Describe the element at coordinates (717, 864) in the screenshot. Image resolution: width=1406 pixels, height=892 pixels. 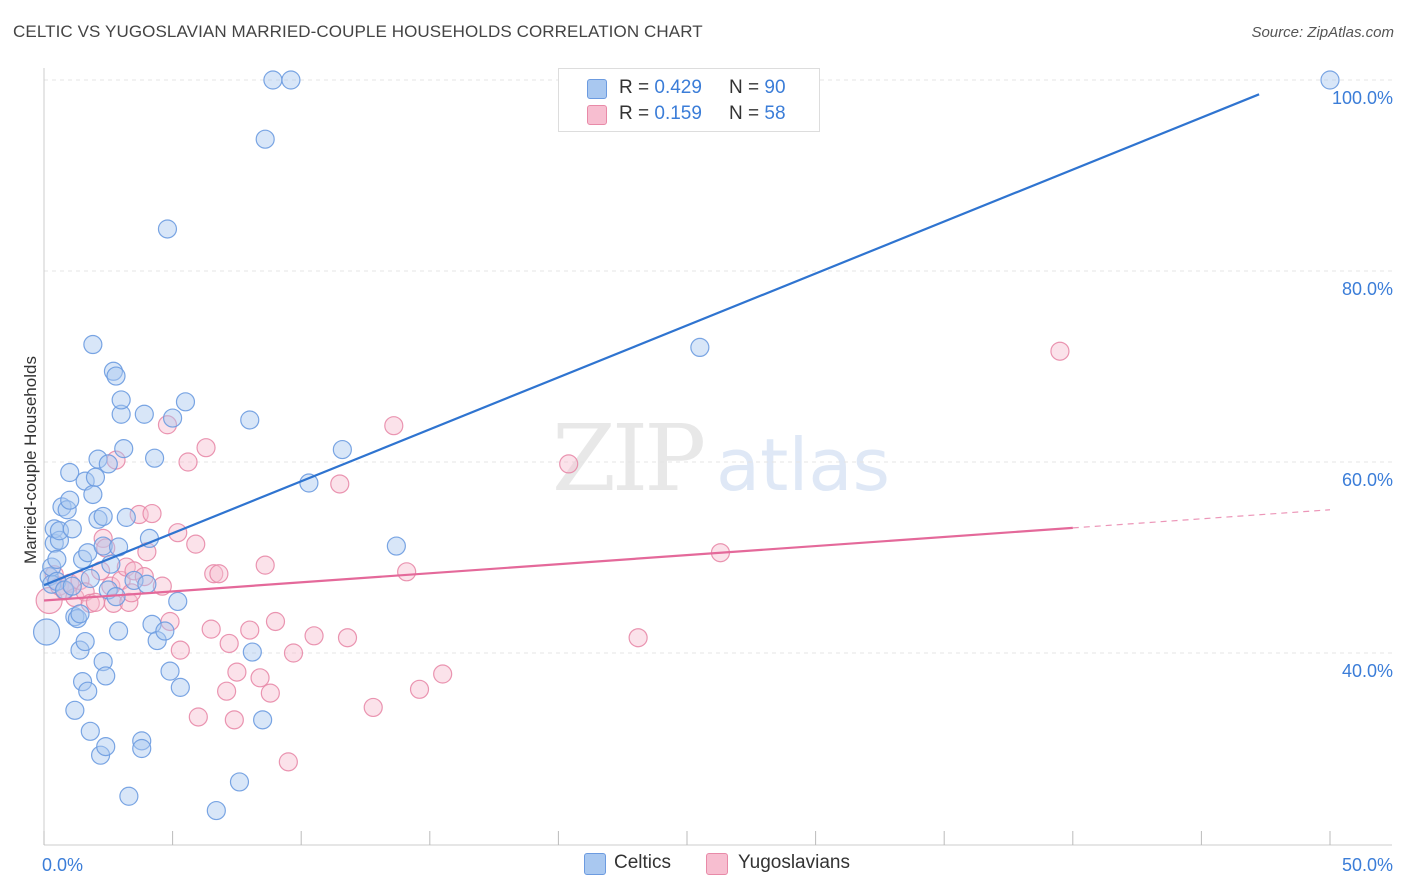
I see `bottom-yugoslavians-swatch` at that location.